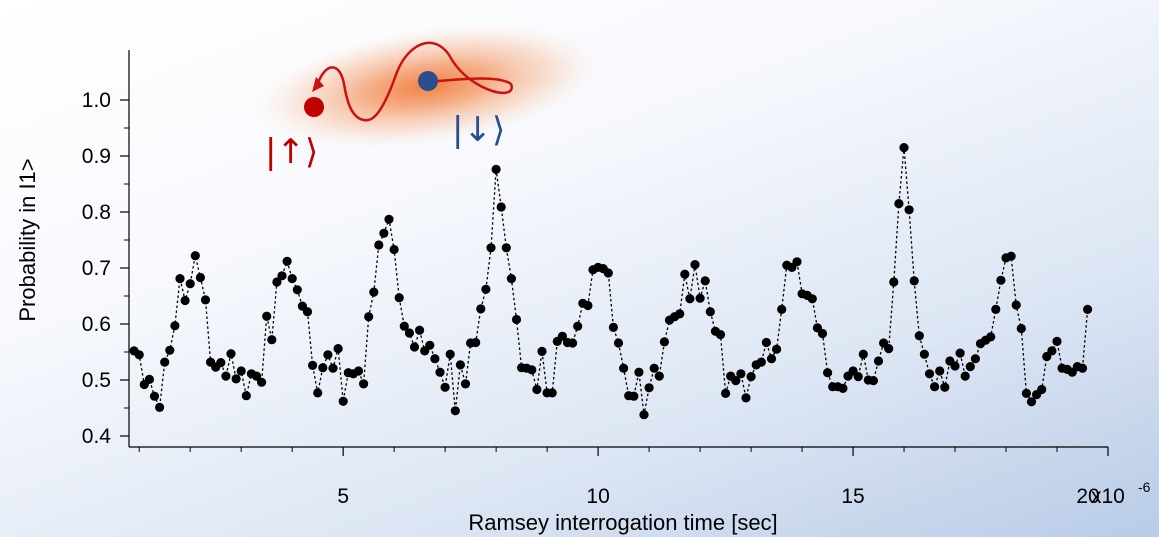 Image resolution: width=1159 pixels, height=537 pixels. I want to click on x-multiplier: x10, so click(1108, 496).